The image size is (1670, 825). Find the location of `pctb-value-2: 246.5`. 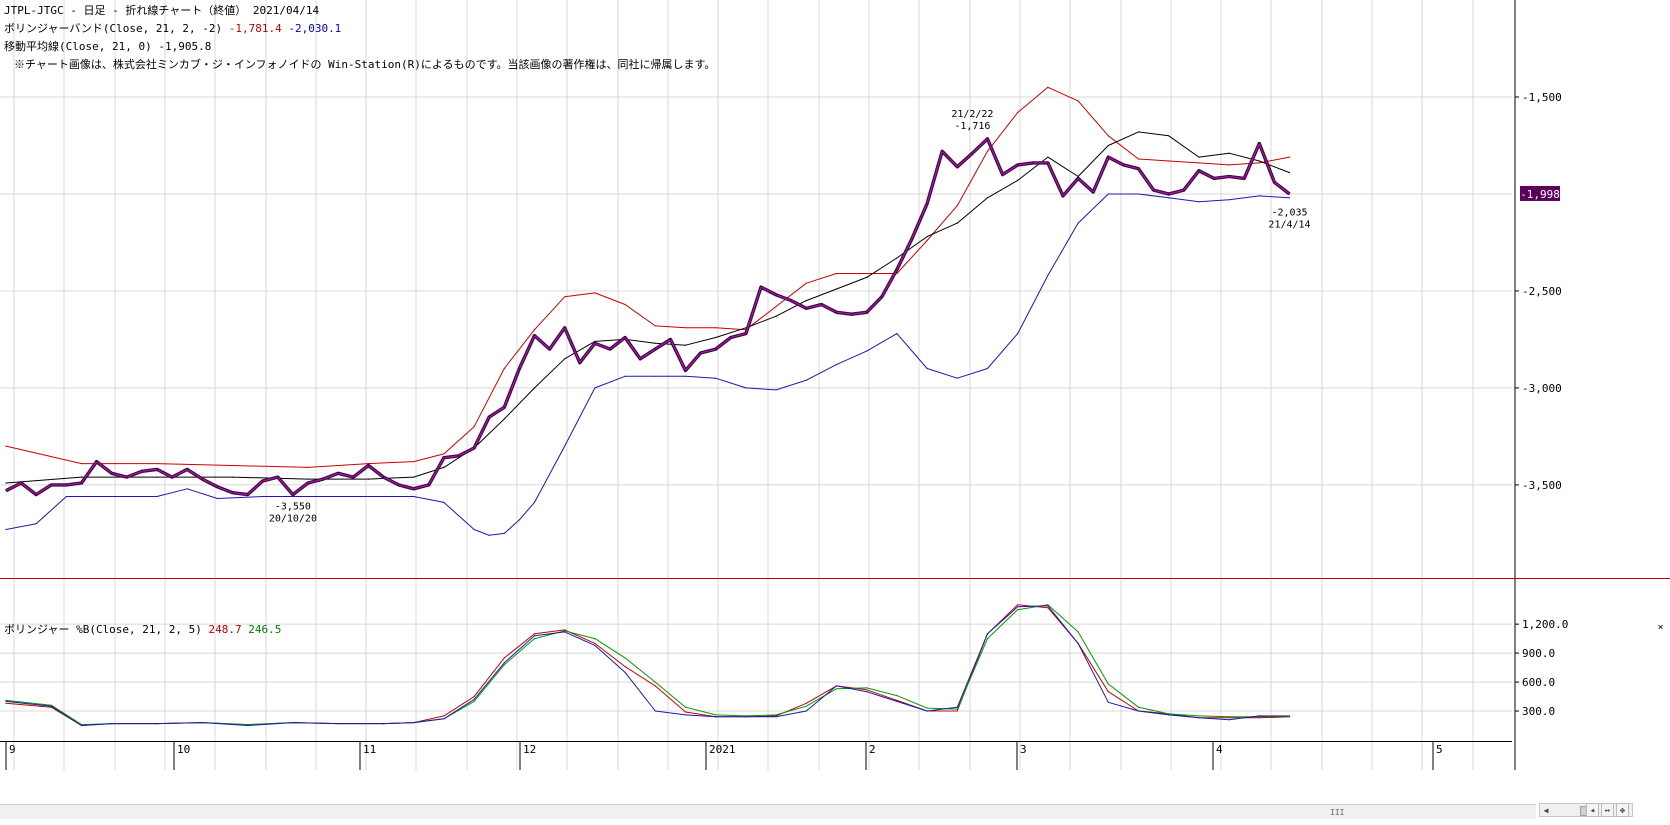

pctb-value-2: 246.5 is located at coordinates (265, 629).